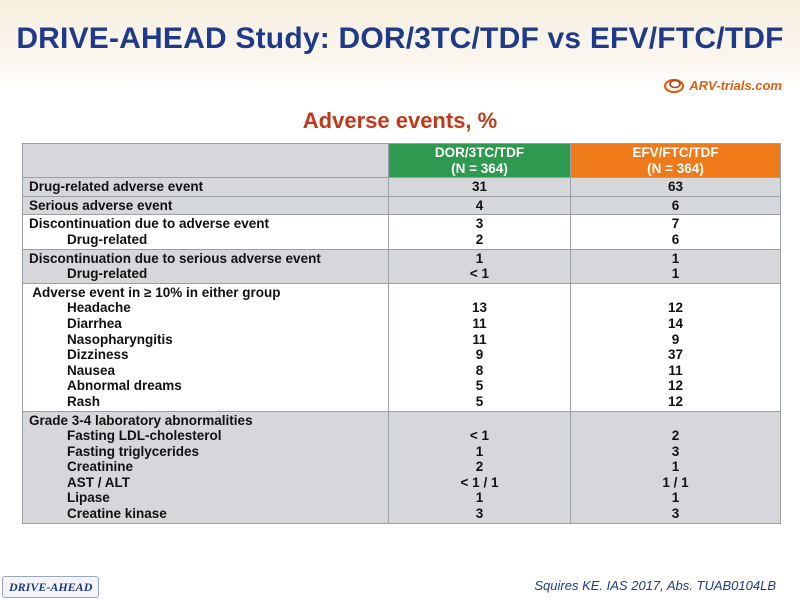 Image resolution: width=800 pixels, height=600 pixels. I want to click on logo-text: ARV-trials.com, so click(735, 85).